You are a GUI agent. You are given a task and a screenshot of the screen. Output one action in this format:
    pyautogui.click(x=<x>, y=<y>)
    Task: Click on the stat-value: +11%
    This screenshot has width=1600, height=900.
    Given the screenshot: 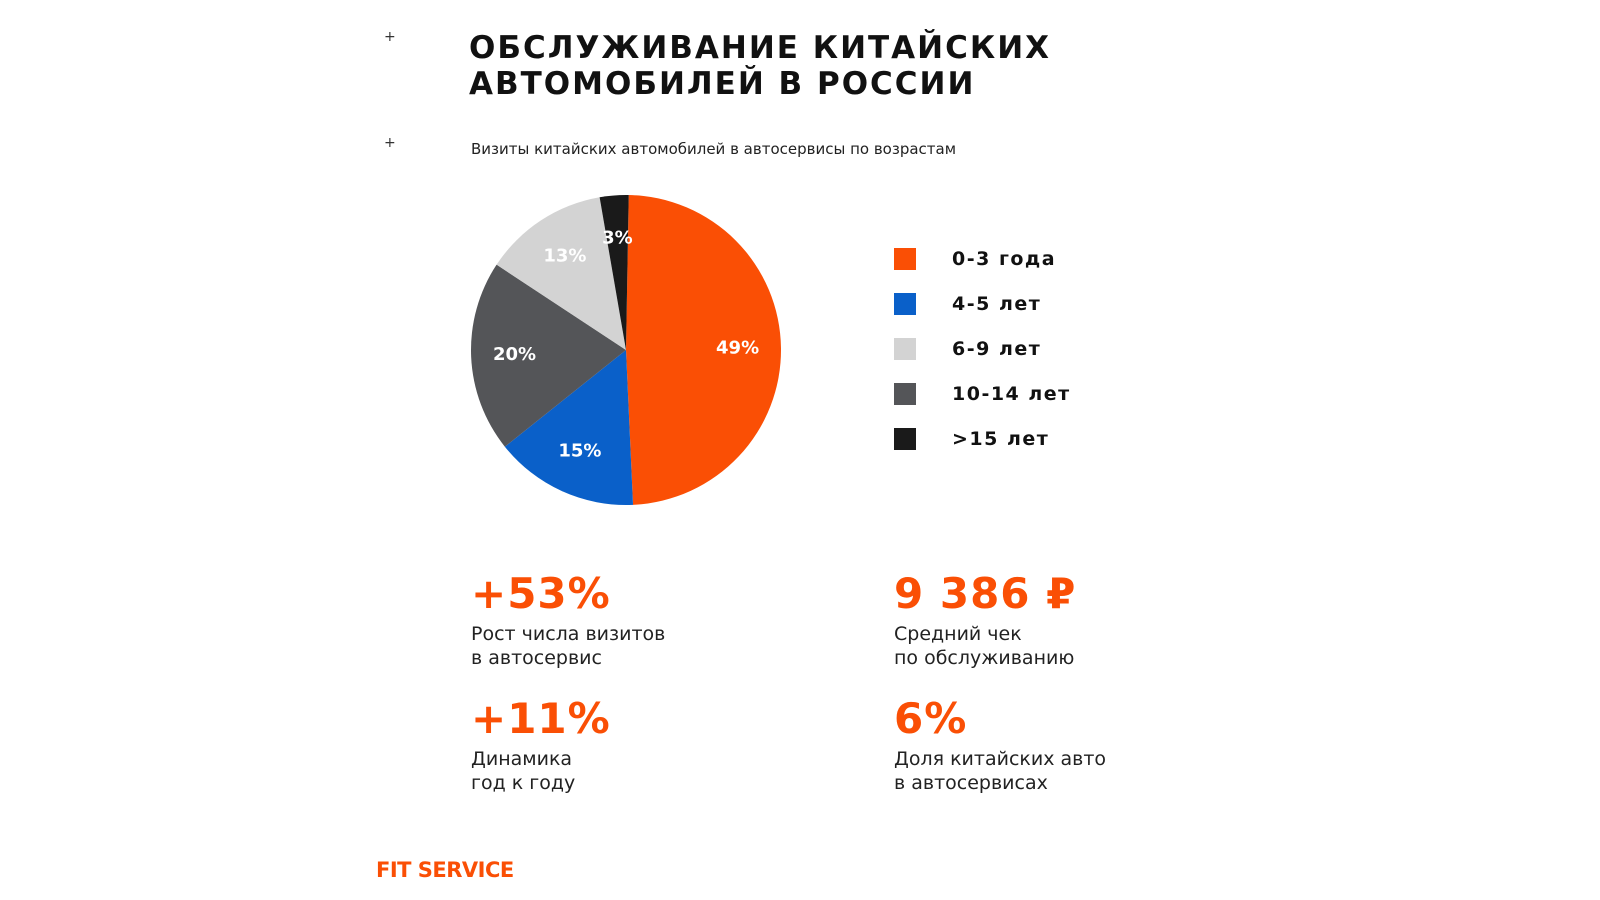 What is the action you would take?
    pyautogui.click(x=541, y=718)
    